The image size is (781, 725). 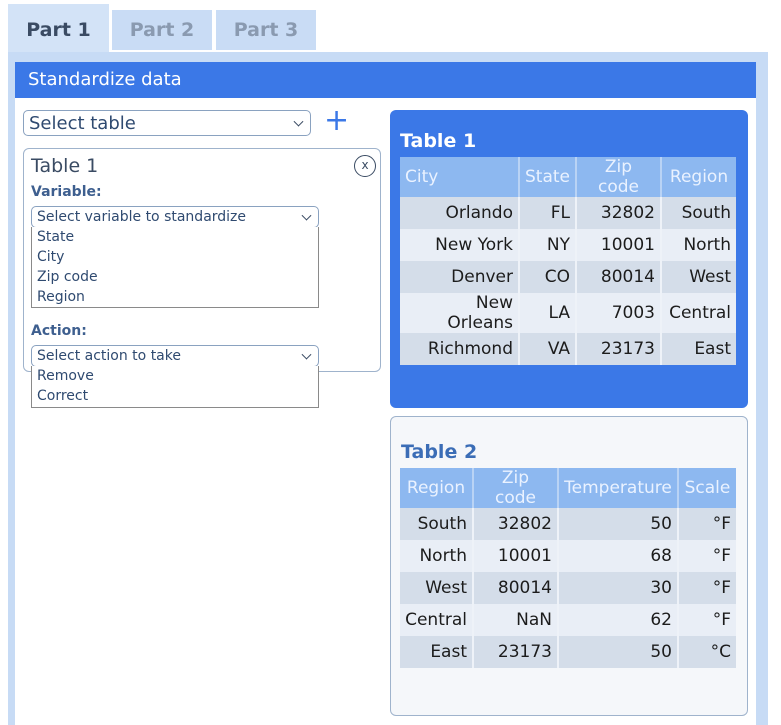 I want to click on table-cell: New York, so click(x=460, y=245).